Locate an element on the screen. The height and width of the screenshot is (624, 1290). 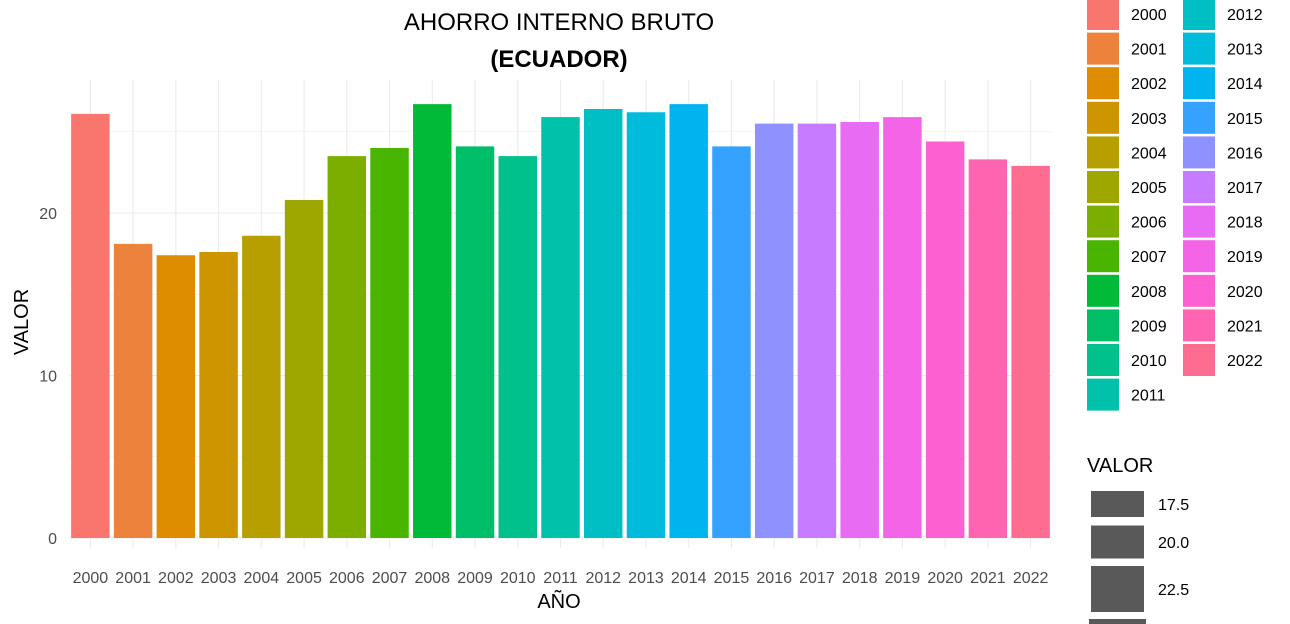
x-tick-label: 2009 is located at coordinates (475, 578).